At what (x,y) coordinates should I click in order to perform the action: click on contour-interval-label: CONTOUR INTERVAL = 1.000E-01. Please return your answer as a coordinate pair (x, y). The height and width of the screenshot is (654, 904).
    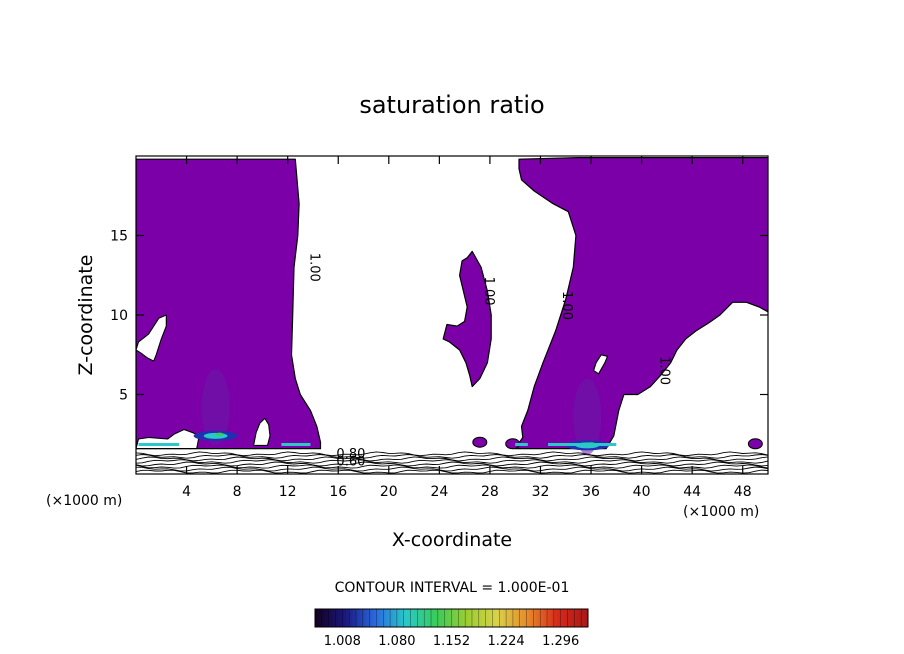
    Looking at the image, I should click on (452, 588).